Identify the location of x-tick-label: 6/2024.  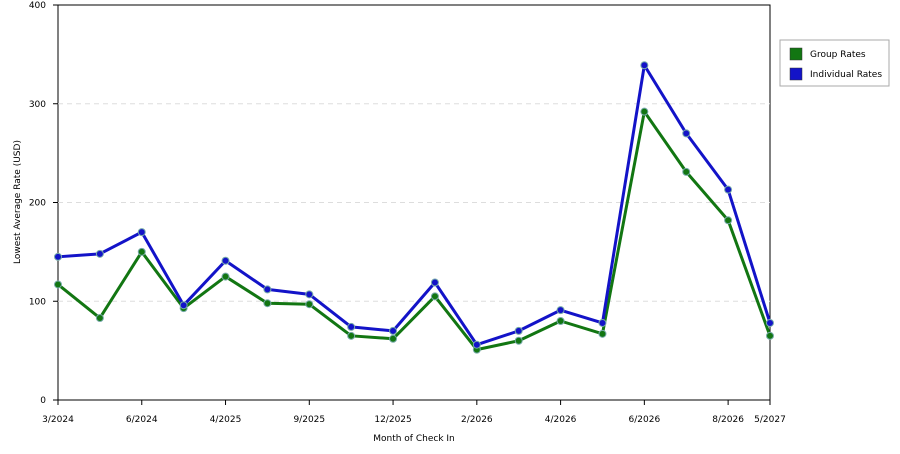
(142, 420).